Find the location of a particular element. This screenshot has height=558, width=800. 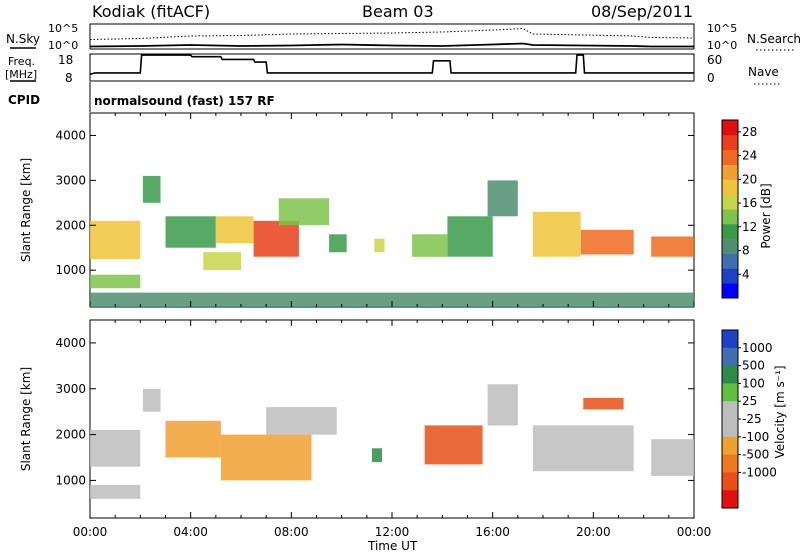

noise-series-group is located at coordinates (392, 37).